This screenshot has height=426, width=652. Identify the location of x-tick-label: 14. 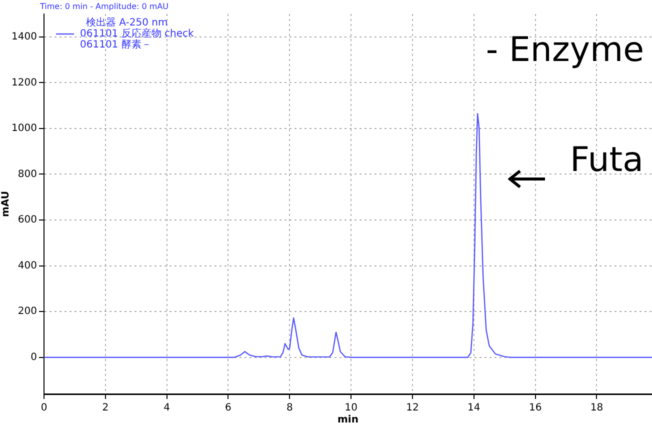
(474, 408).